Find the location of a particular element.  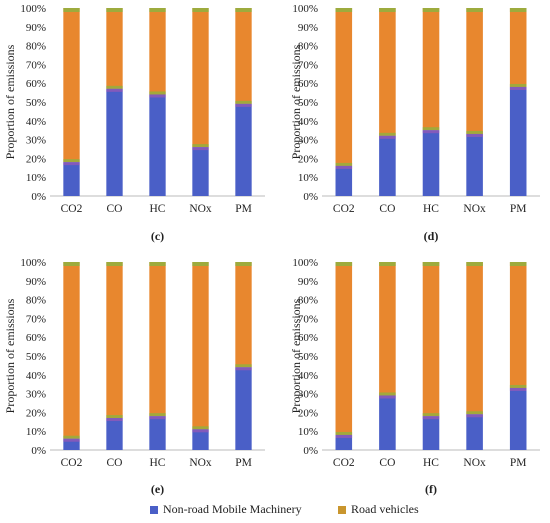

panel-label: (f) is located at coordinates (431, 489).